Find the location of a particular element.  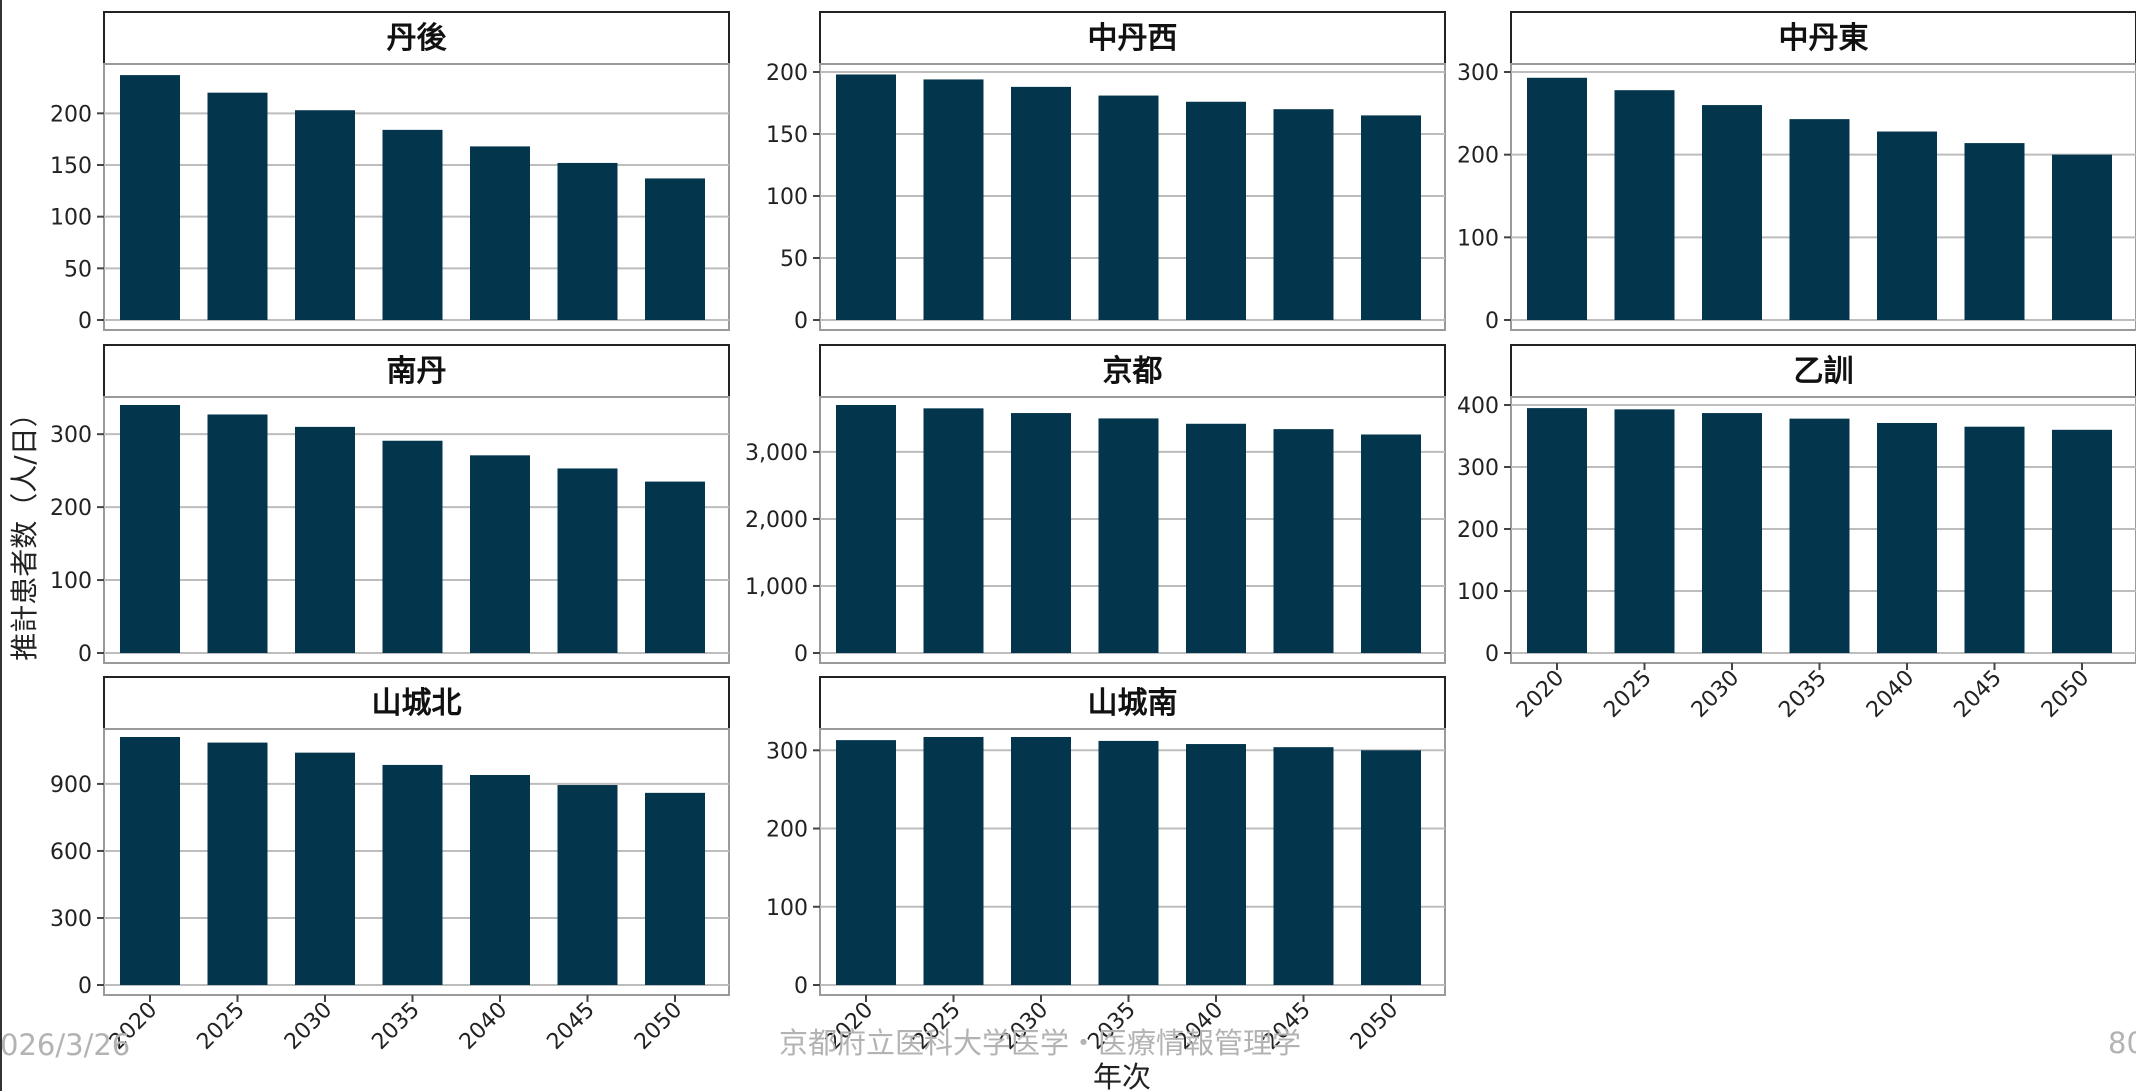

footer-affiliation: 京都府立医科大学医学・医療情報管理学 is located at coordinates (1040, 1043).